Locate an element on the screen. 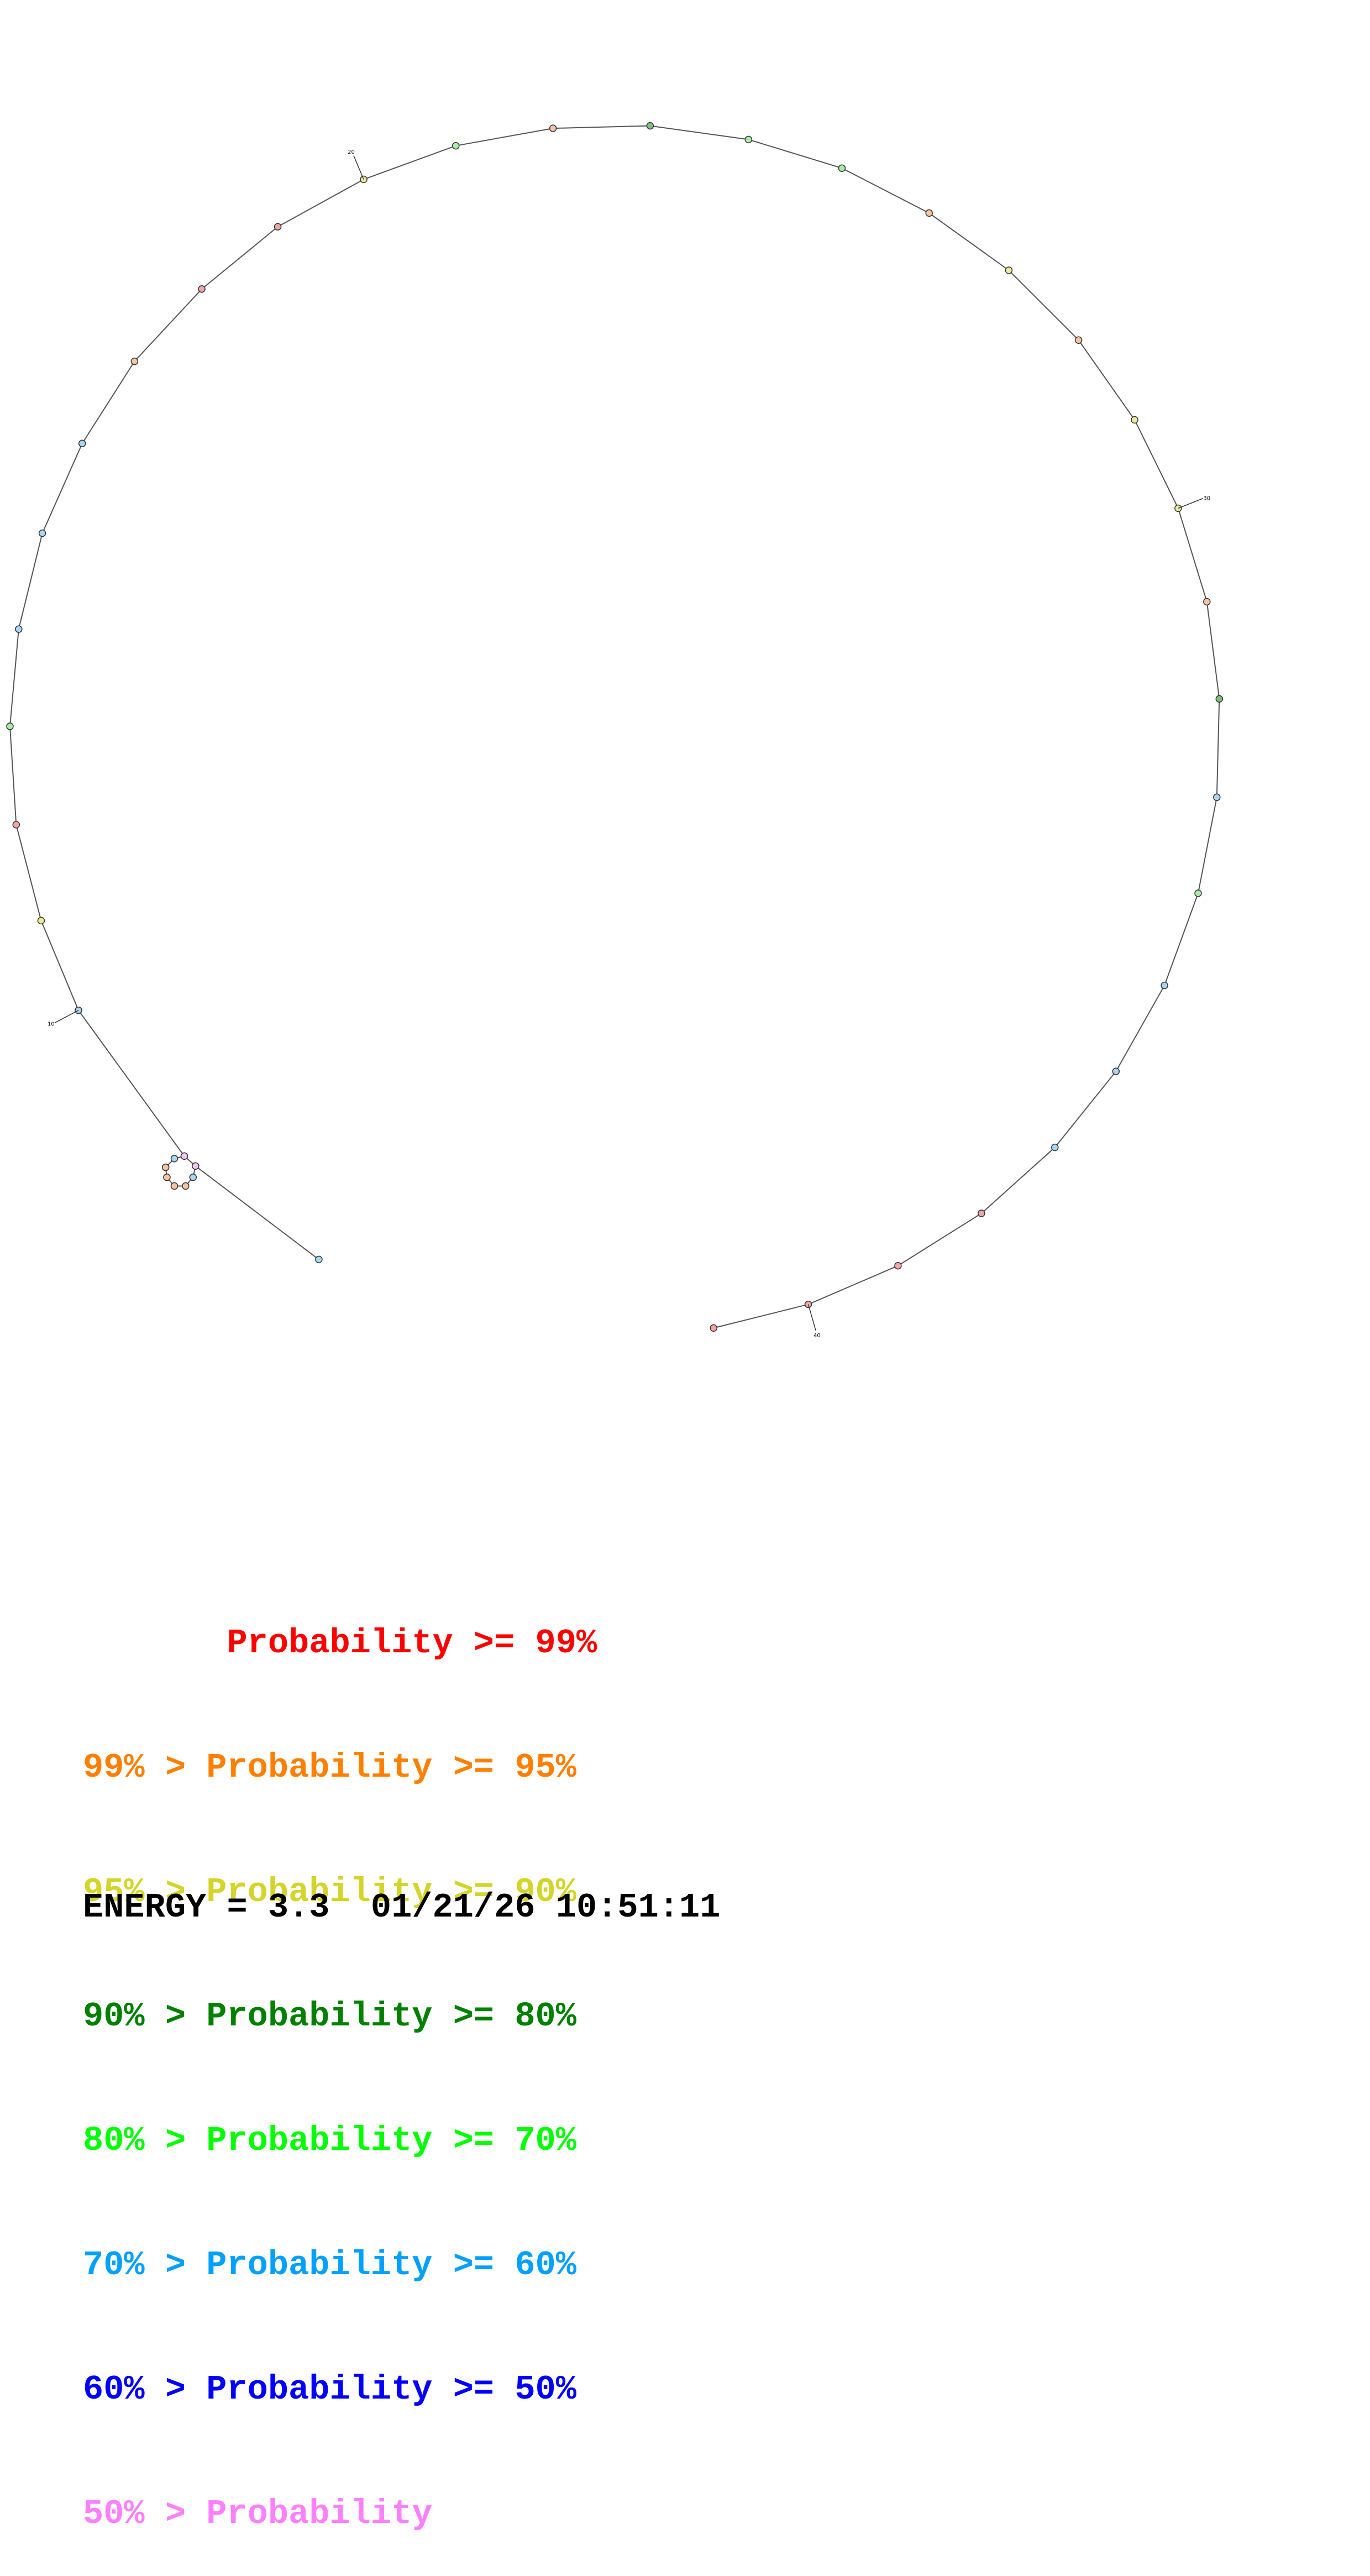 The width and height of the screenshot is (1370, 2576). position-label: 30 is located at coordinates (1206, 499).